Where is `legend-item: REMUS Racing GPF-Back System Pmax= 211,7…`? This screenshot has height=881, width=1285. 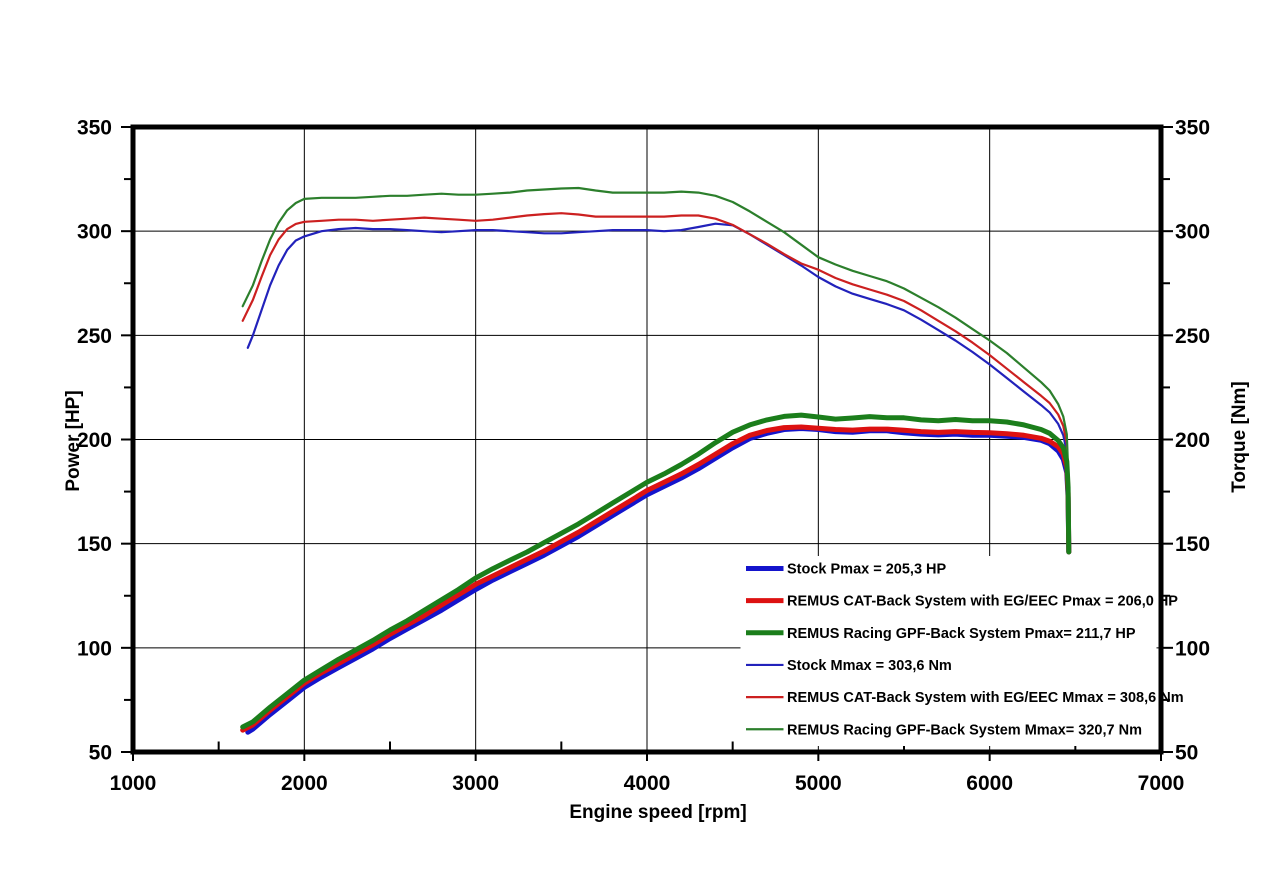
legend-item: REMUS Racing GPF-Back System Pmax= 211,7… is located at coordinates (941, 634).